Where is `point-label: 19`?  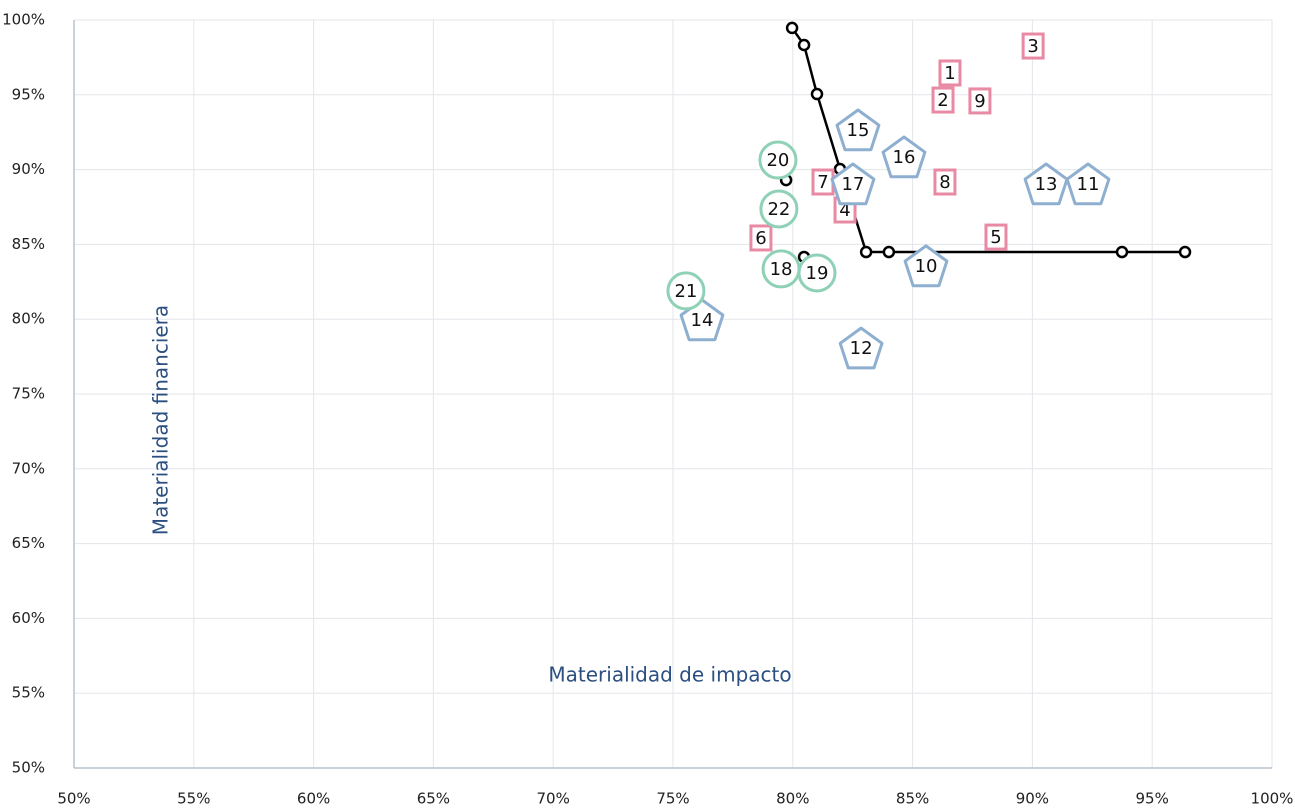
point-label: 19 is located at coordinates (817, 273).